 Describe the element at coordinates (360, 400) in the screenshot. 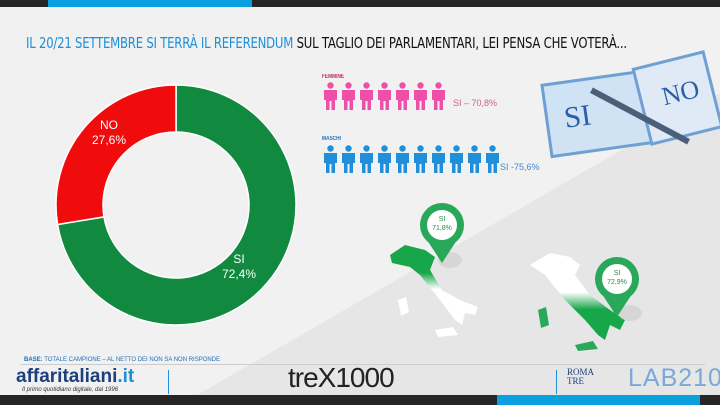

I see `bottom-bar` at that location.